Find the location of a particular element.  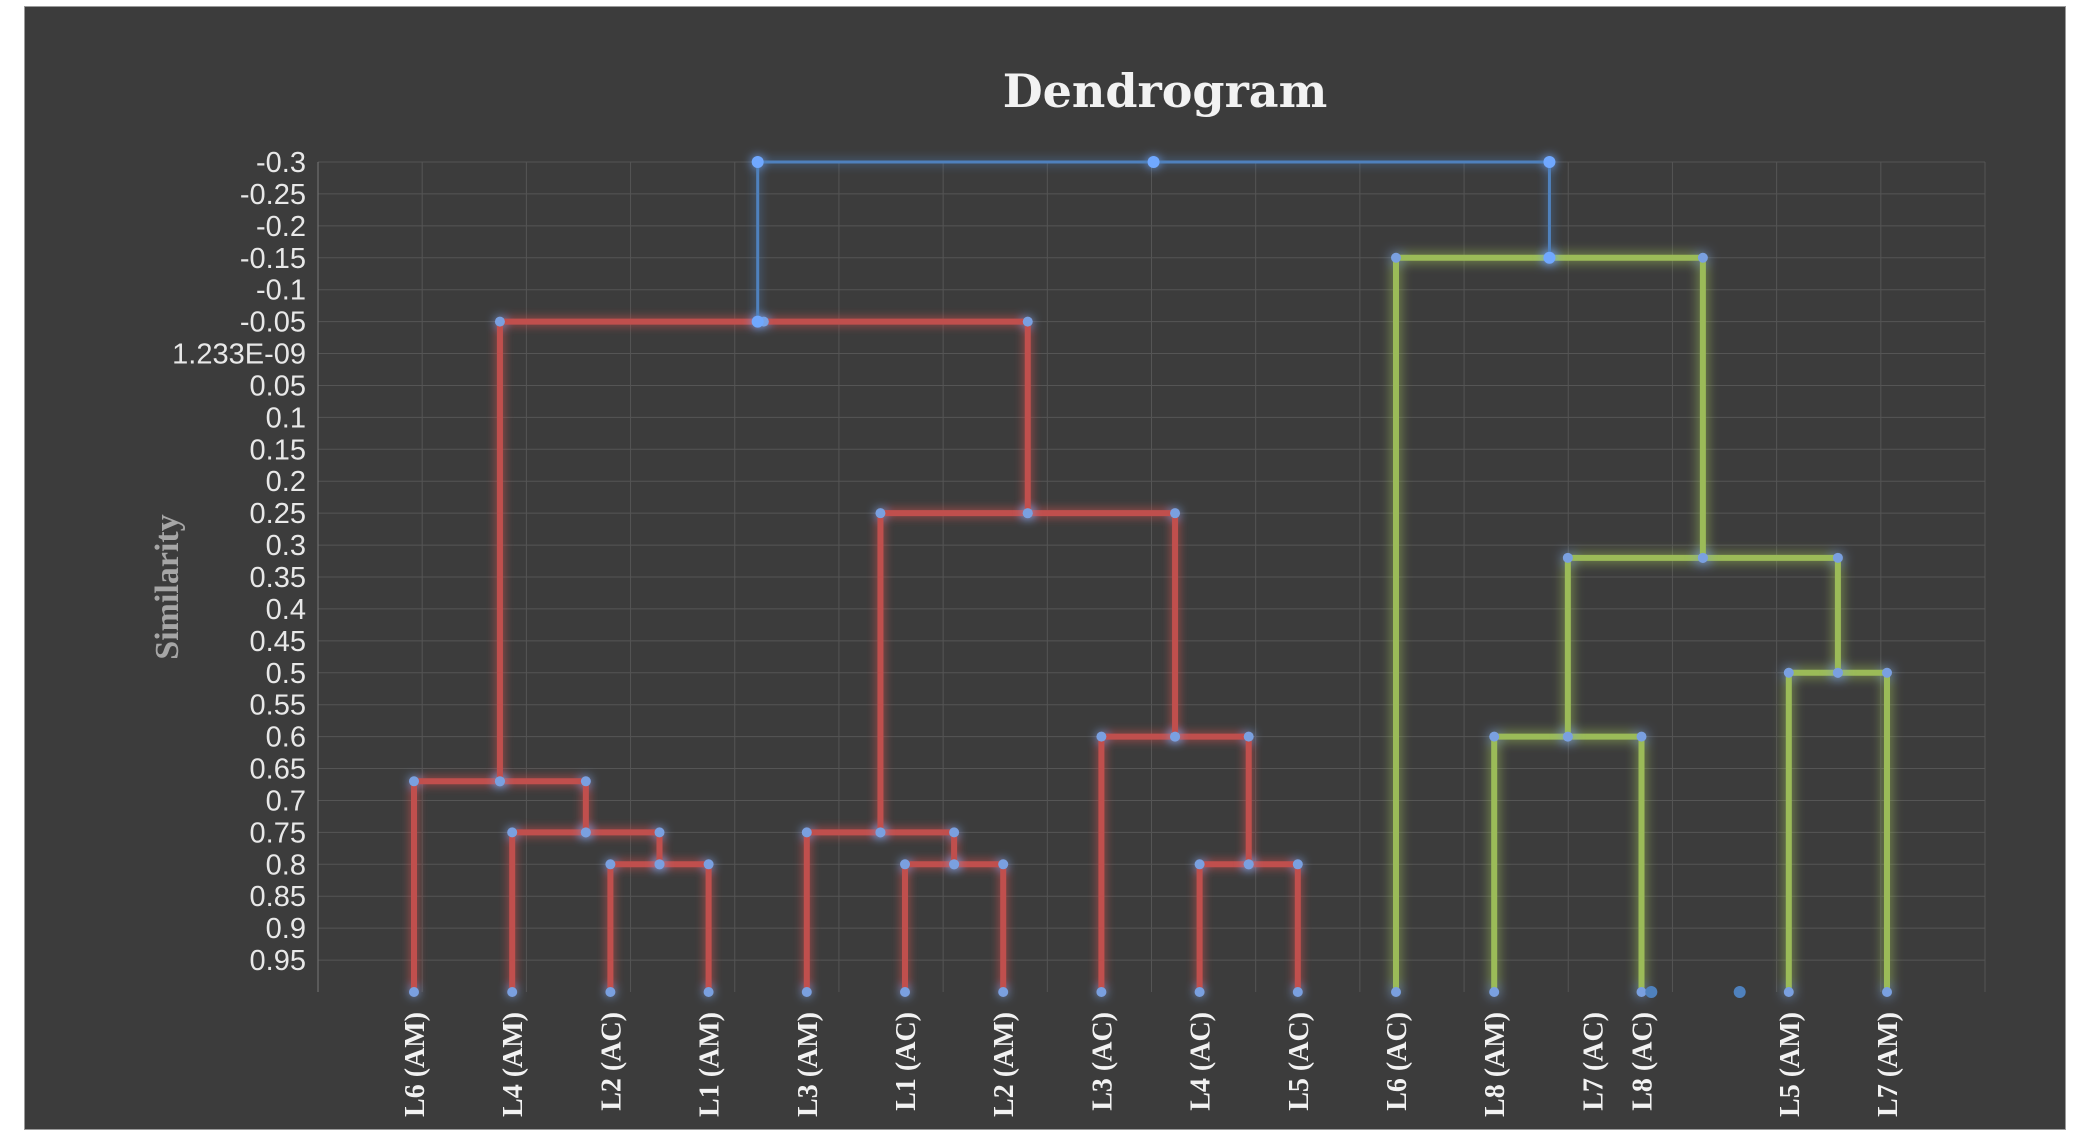

y-tick-label: -0.05 is located at coordinates (273, 323).